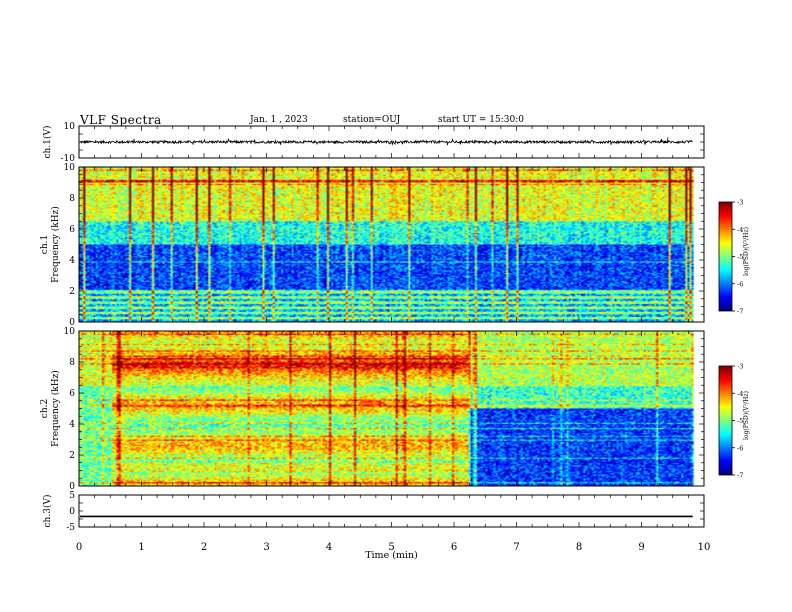 Image resolution: width=792 pixels, height=612 pixels. I want to click on x-tick-label: 4, so click(329, 547).